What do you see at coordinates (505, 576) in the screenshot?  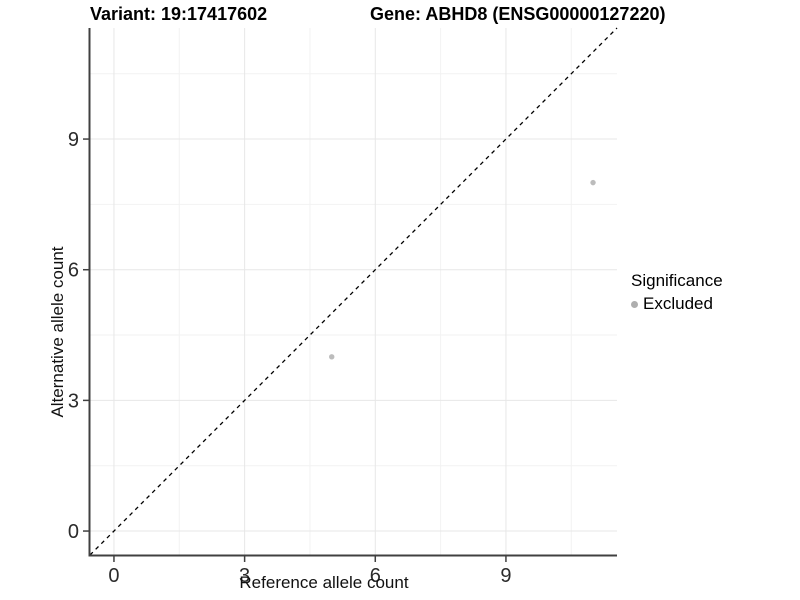 I see `x-tick-label: 9` at bounding box center [505, 576].